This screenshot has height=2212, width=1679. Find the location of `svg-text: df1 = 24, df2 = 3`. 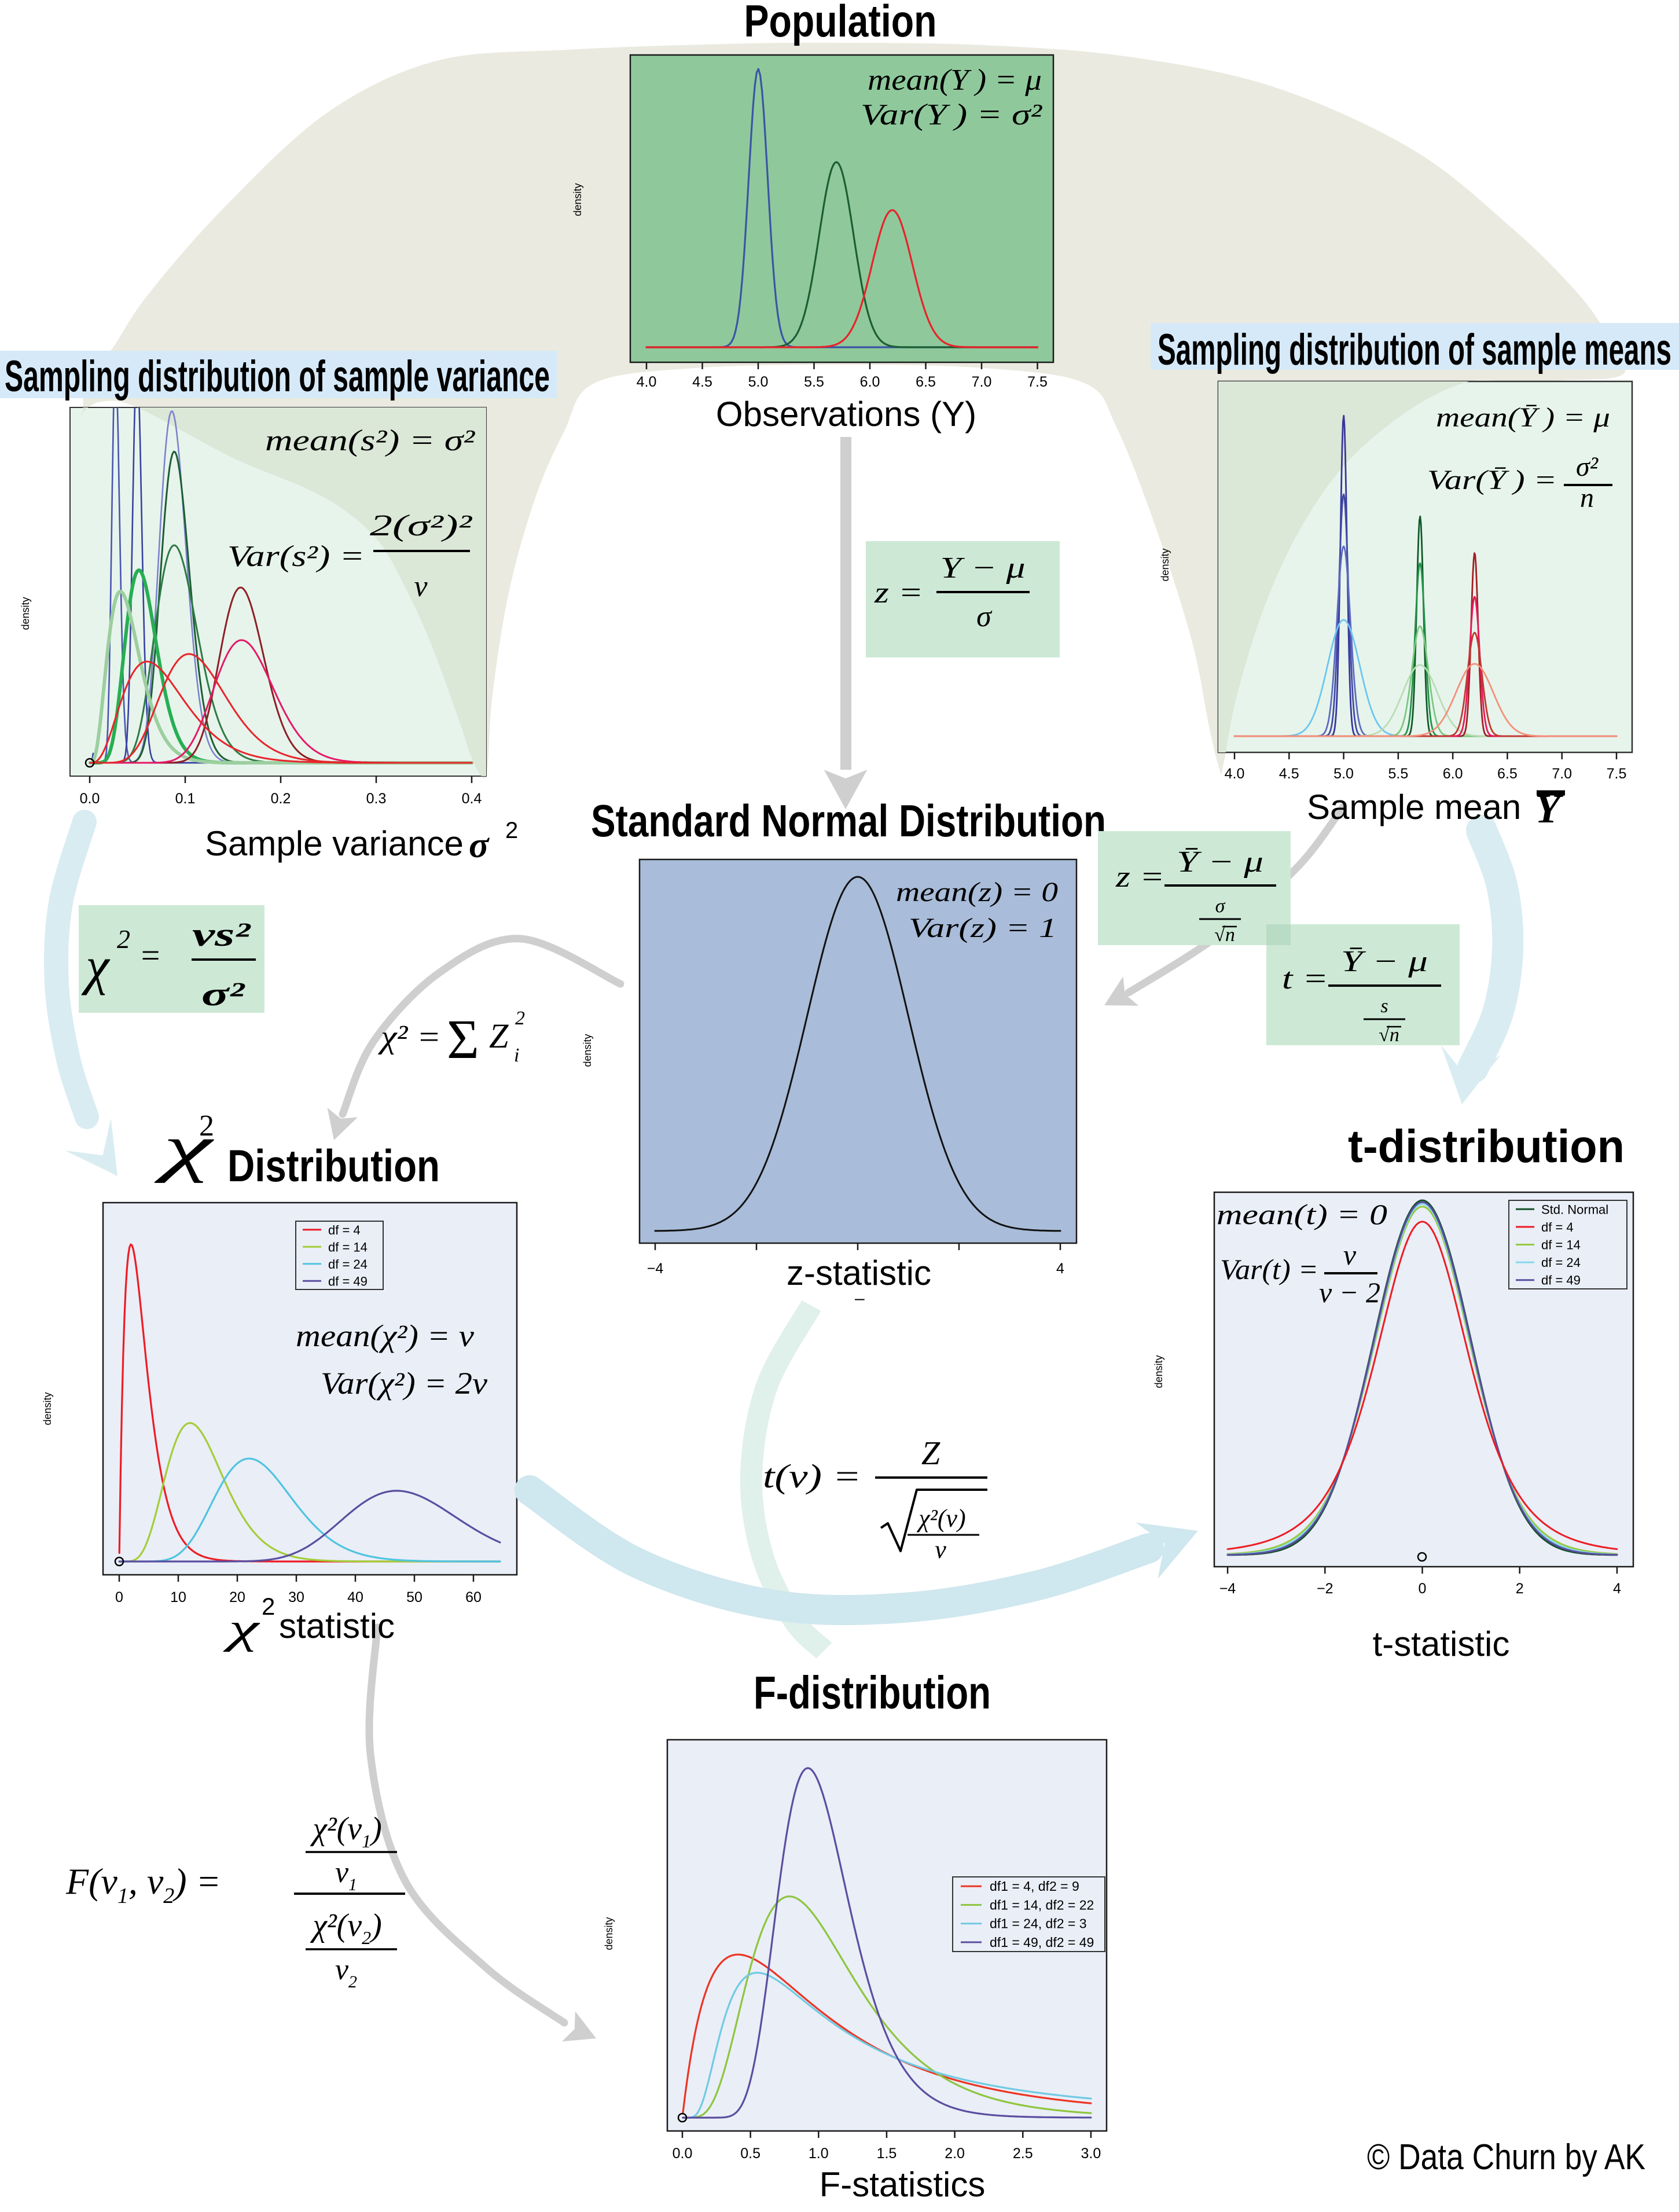

svg-text: df1 = 24, df2 = 3 is located at coordinates (1038, 1924).